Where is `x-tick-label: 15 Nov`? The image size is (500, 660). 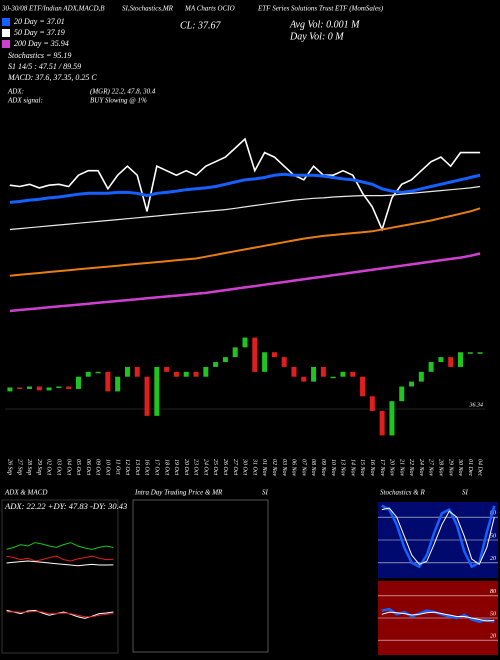
x-tick-label: 15 Nov is located at coordinates (362, 468).